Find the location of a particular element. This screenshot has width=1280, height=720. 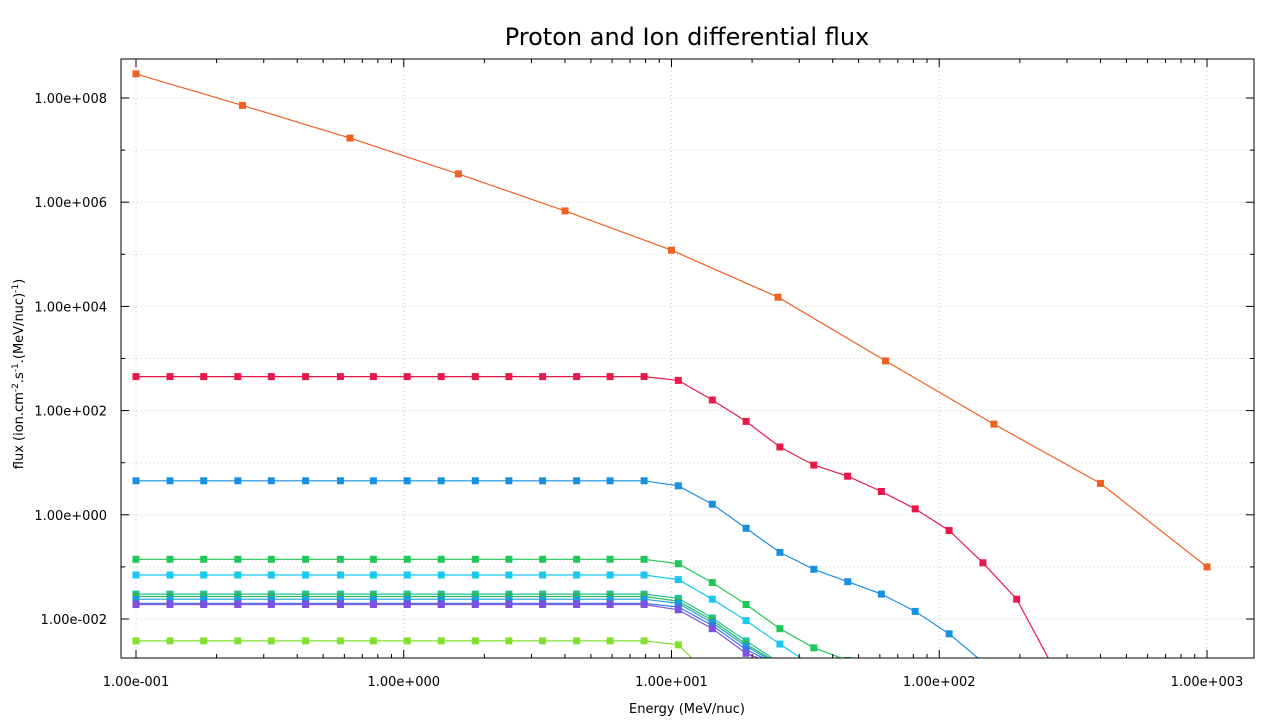

x-axis-label: Energy (MeV/nuc) is located at coordinates (687, 709).